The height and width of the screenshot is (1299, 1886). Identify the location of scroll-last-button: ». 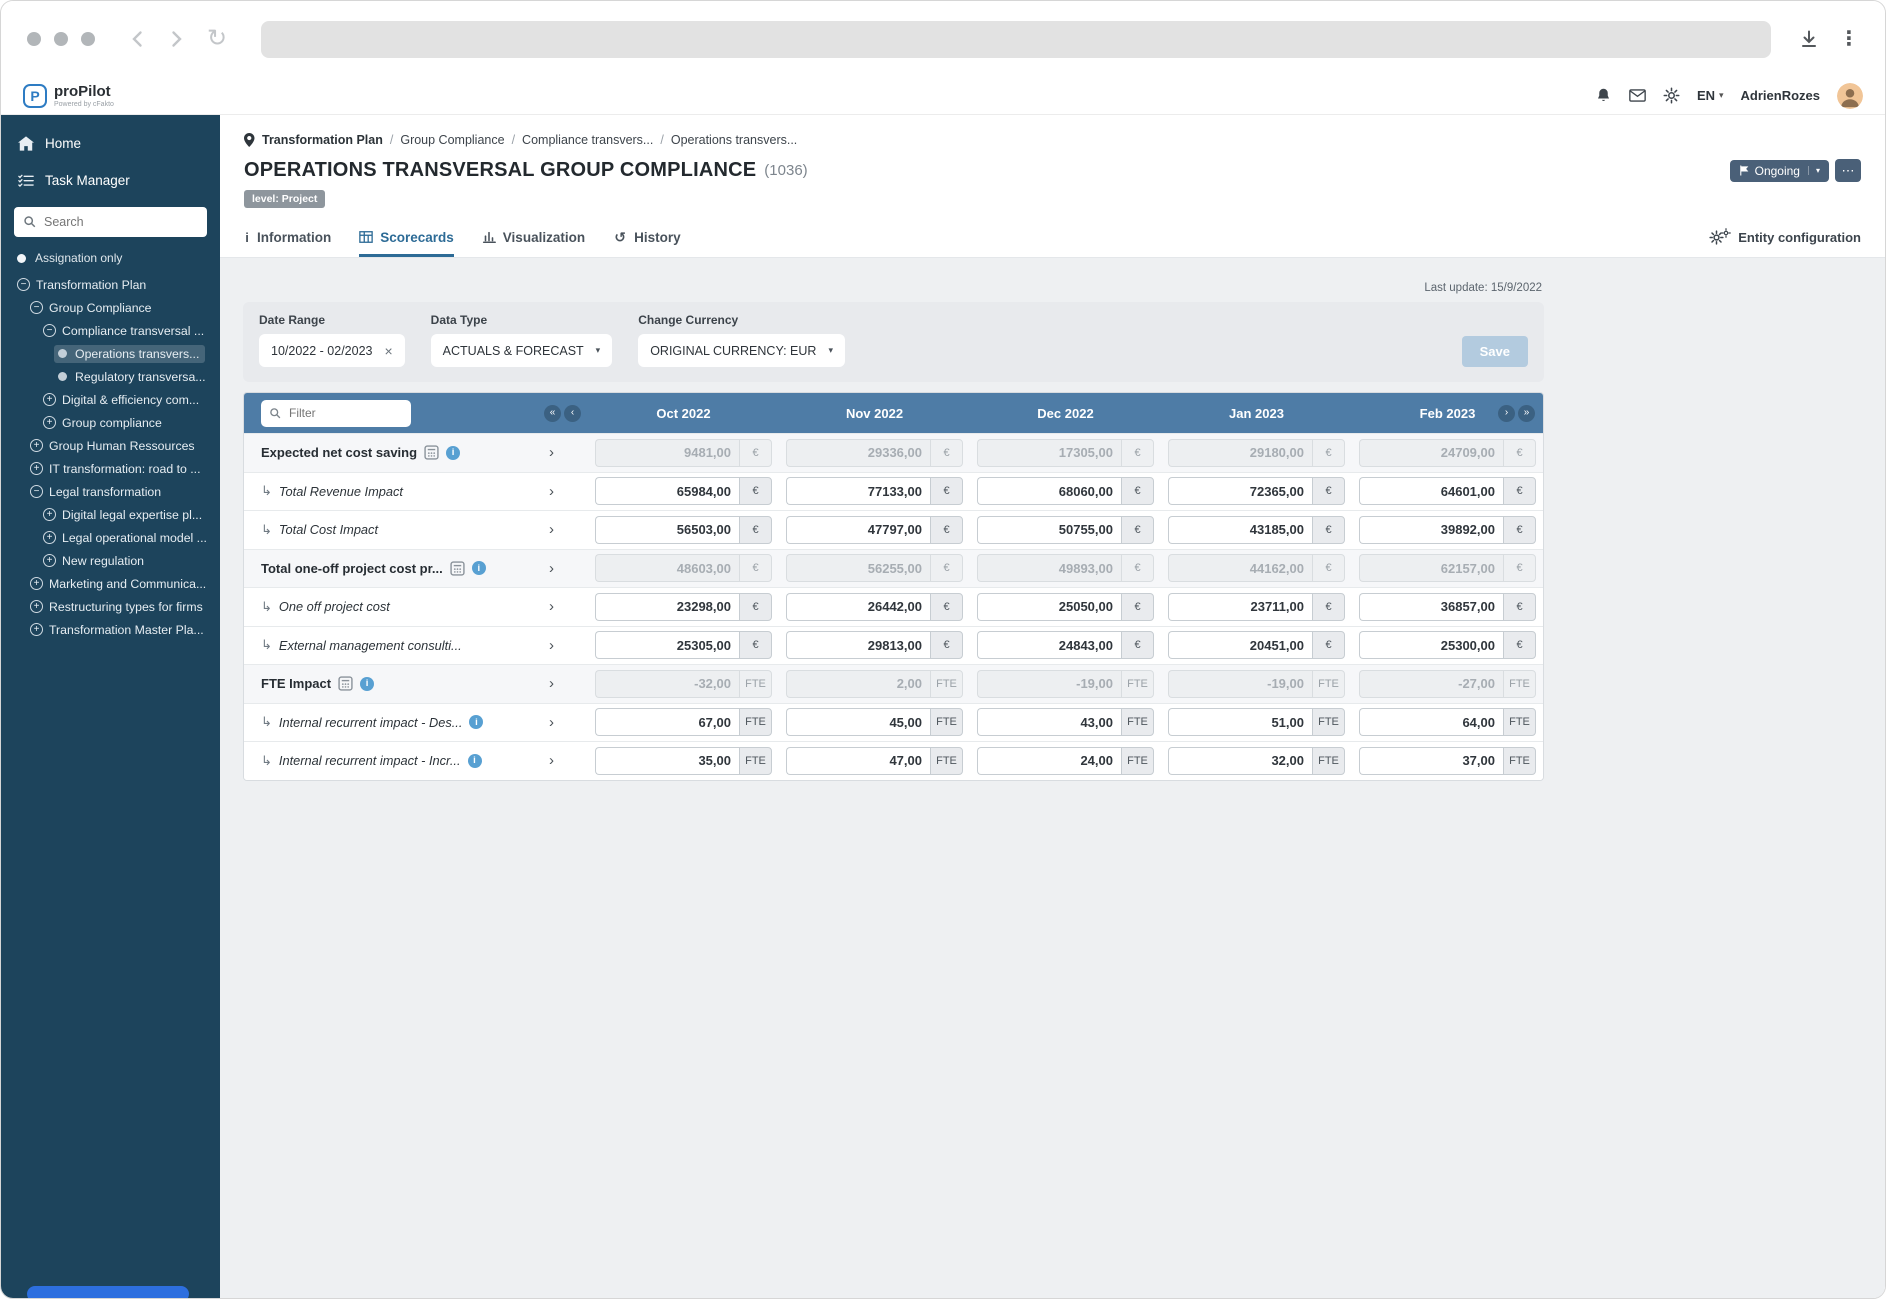
(1526, 413).